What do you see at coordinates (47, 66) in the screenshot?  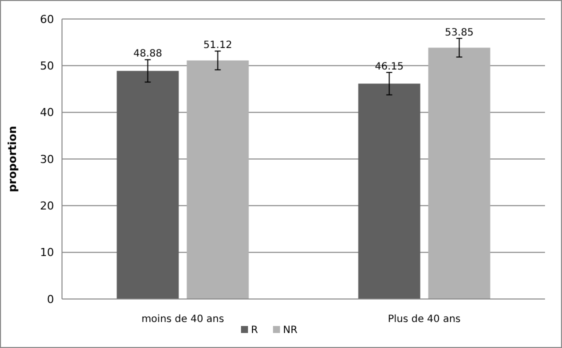 I see `y-tick-label: 50` at bounding box center [47, 66].